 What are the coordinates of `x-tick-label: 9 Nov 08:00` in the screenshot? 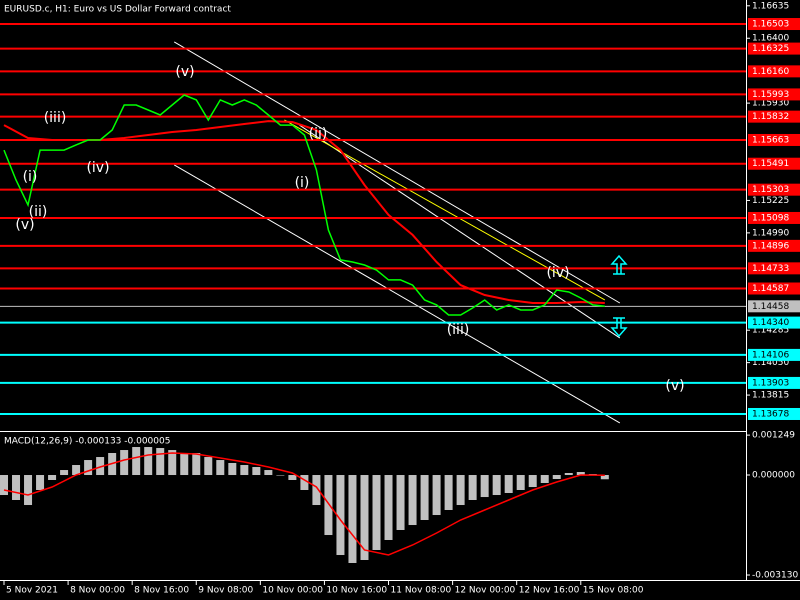 It's located at (225, 591).